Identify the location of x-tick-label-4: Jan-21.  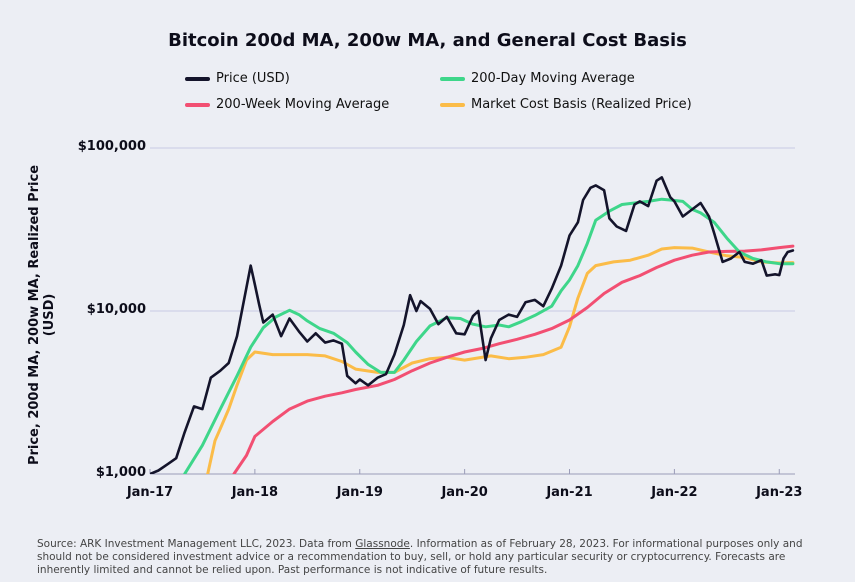
(569, 492).